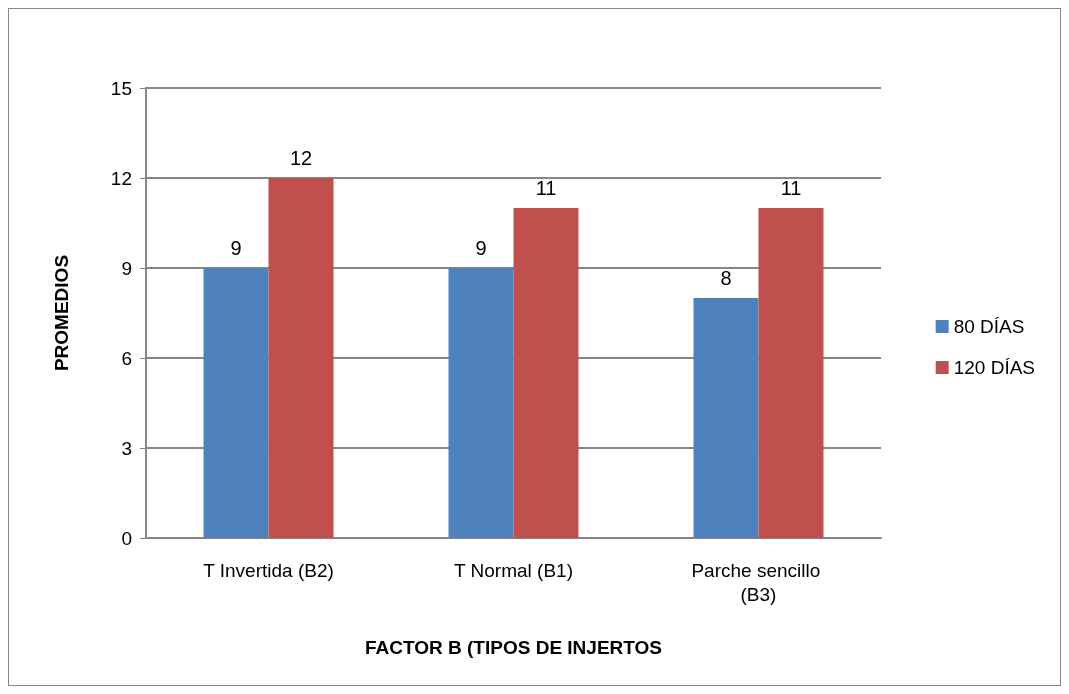 The height and width of the screenshot is (694, 1069). Describe the element at coordinates (268, 570) in the screenshot. I see `x-tick-label: T Invertida (B2)` at that location.